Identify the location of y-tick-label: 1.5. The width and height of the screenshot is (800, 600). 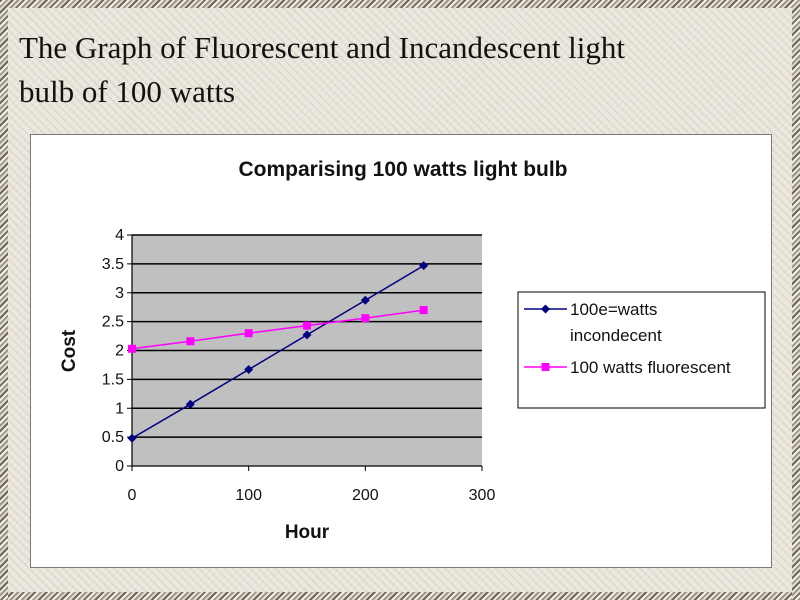
(113, 379).